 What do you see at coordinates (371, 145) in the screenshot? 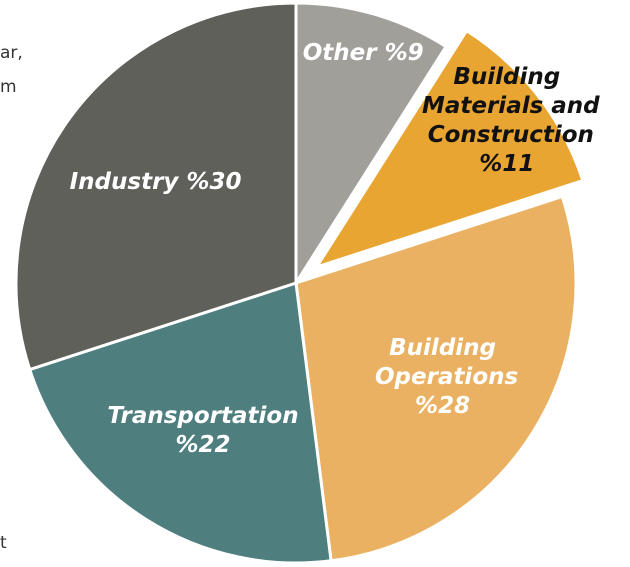
I see `pie-slice` at bounding box center [371, 145].